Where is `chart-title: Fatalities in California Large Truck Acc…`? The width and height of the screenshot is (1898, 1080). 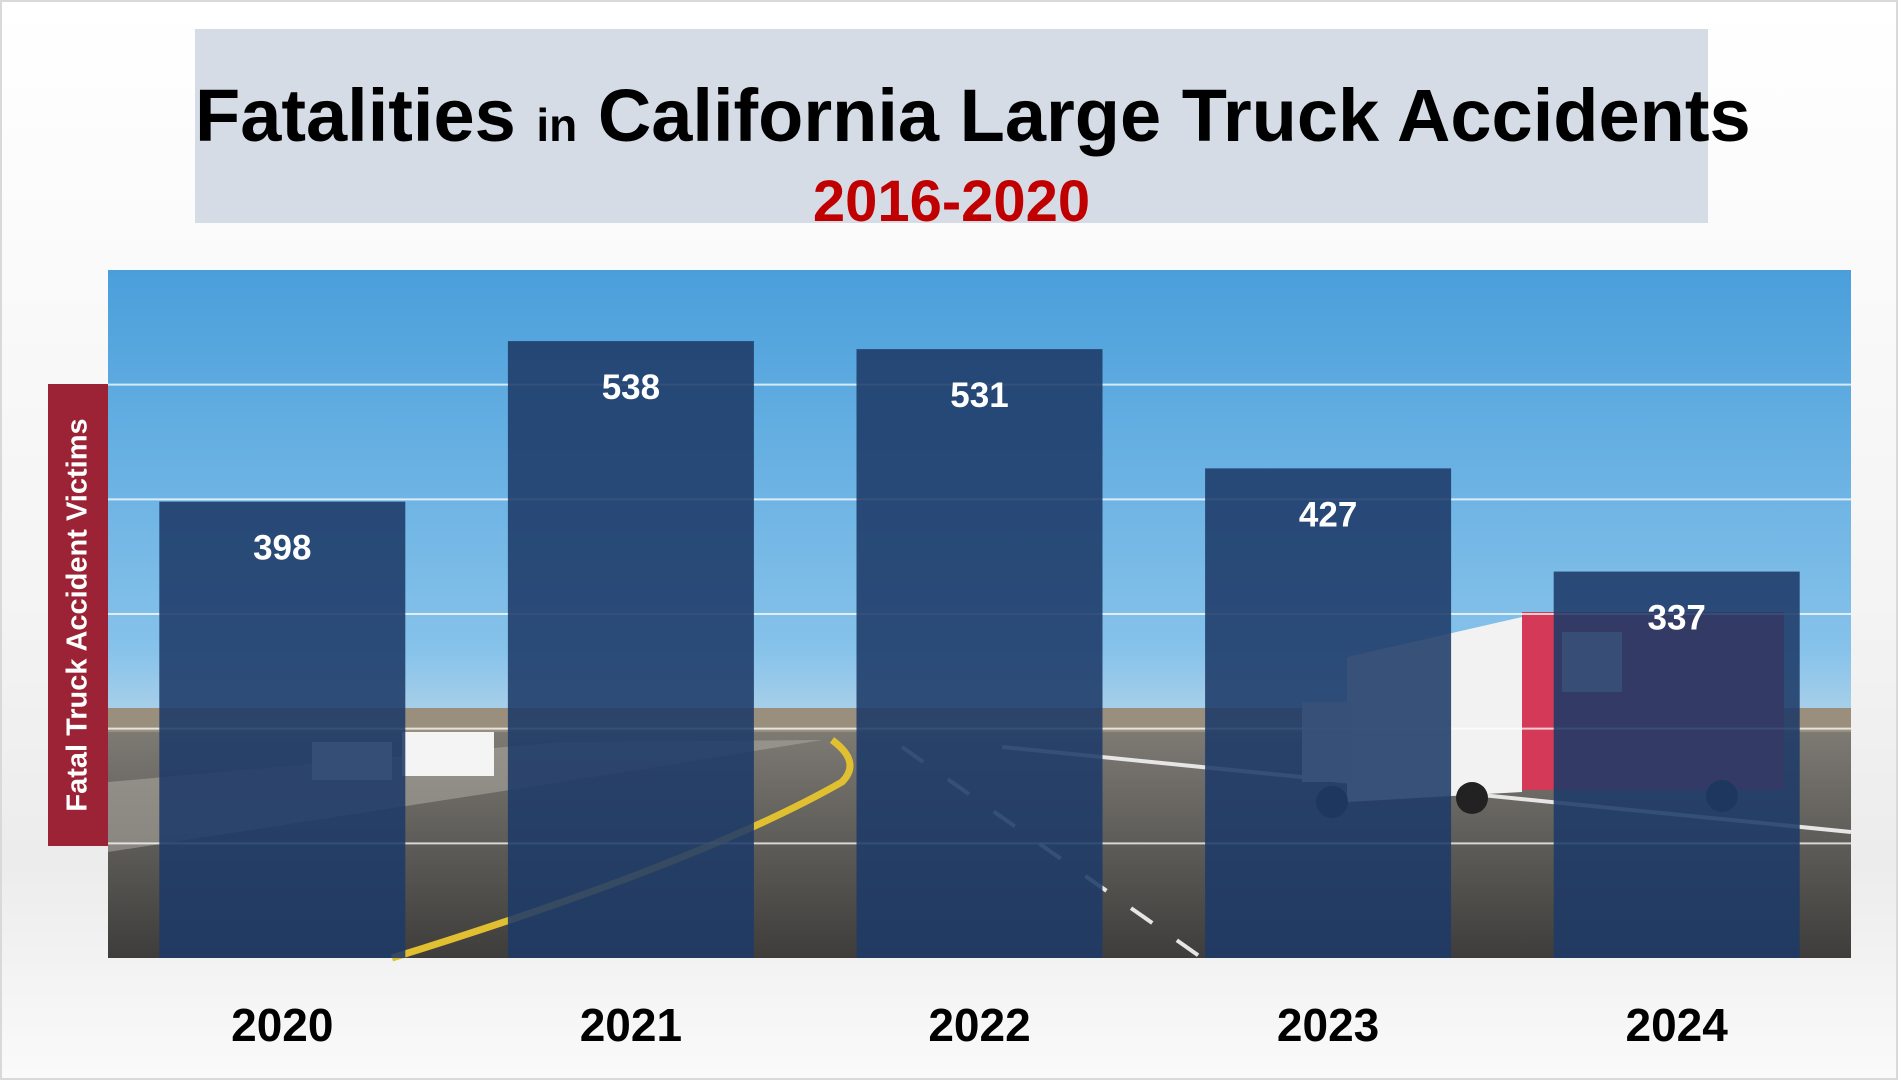
chart-title: Fatalities in California Large Truck Acc… is located at coordinates (973, 120).